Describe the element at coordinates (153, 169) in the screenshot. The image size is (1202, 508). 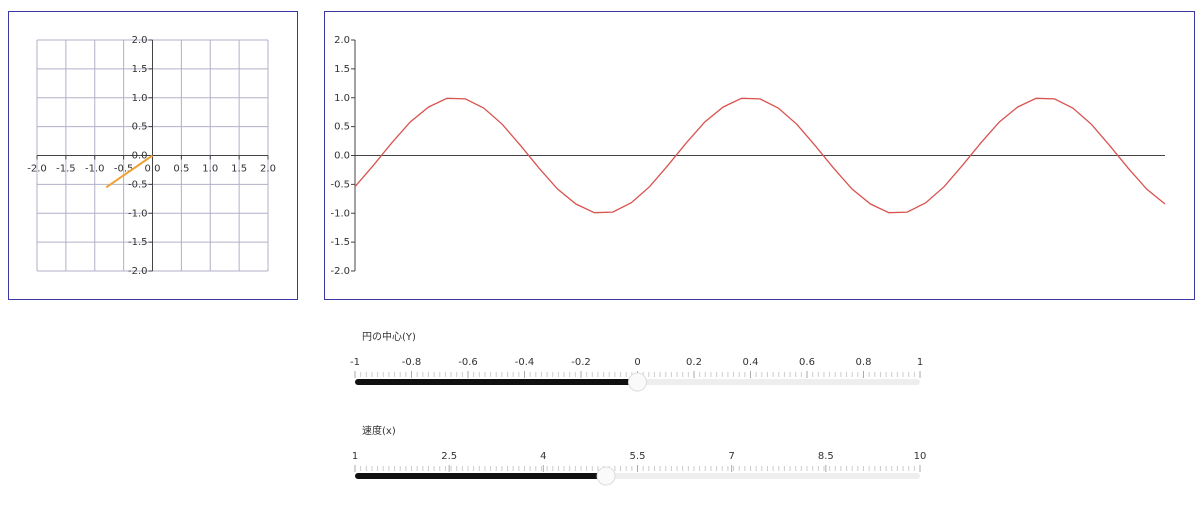
I see `x-tick-label: 0.0` at that location.